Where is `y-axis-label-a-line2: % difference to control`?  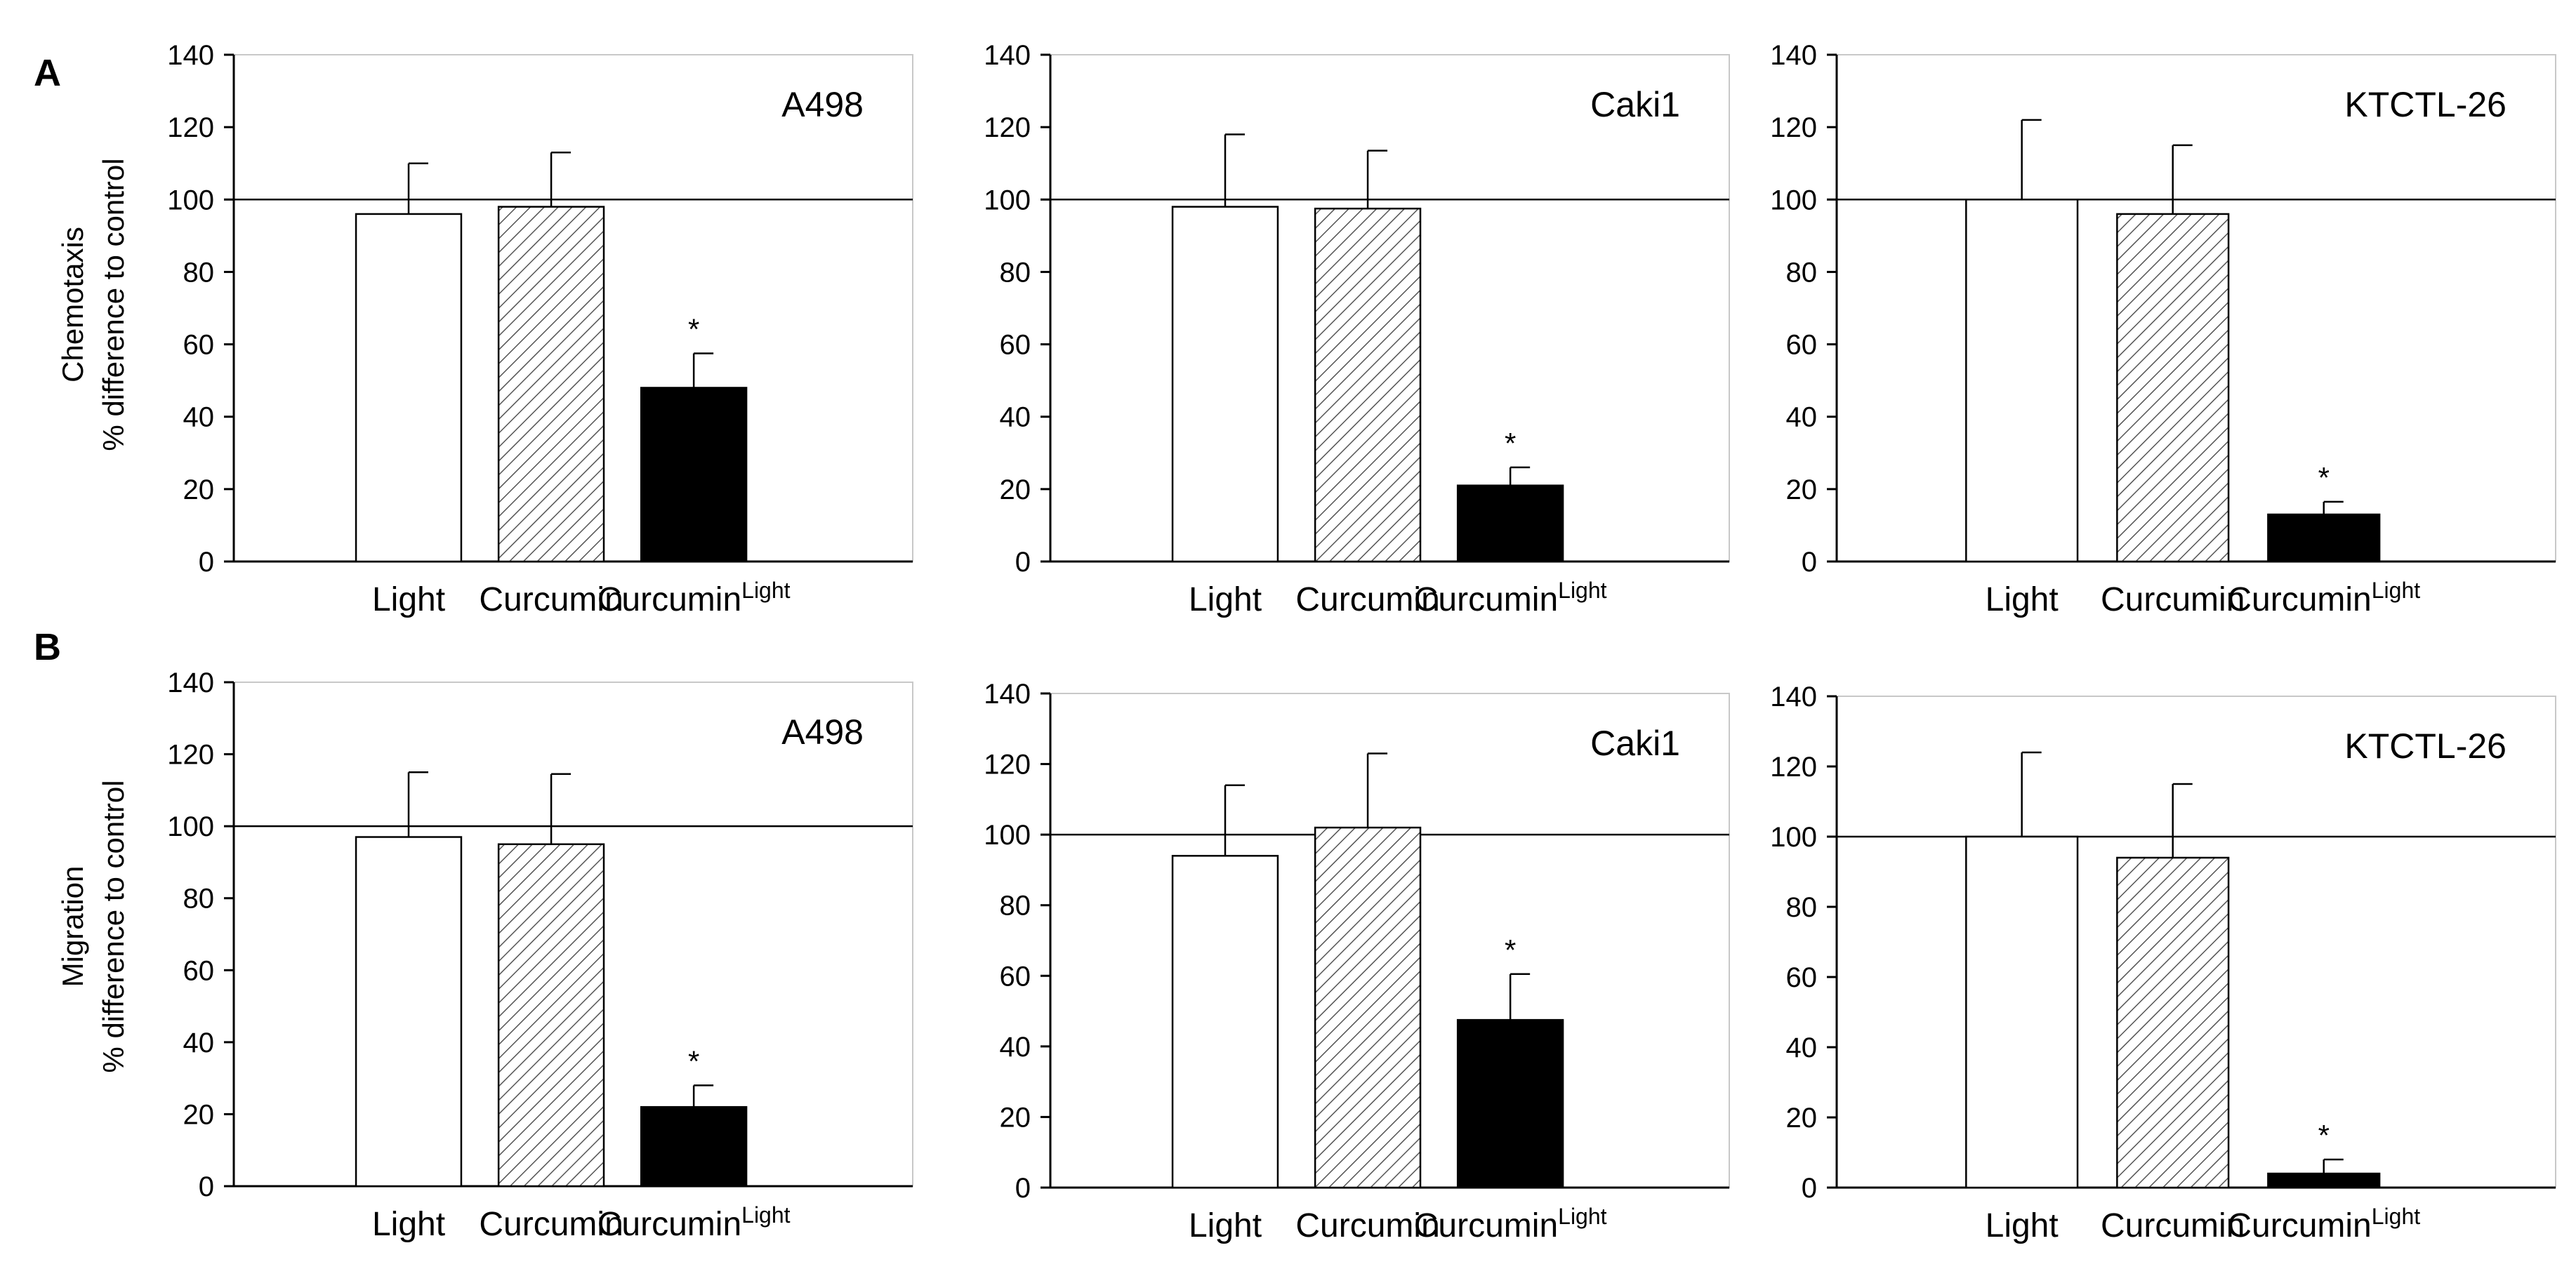
y-axis-label-a-line2: % difference to control is located at coordinates (113, 304).